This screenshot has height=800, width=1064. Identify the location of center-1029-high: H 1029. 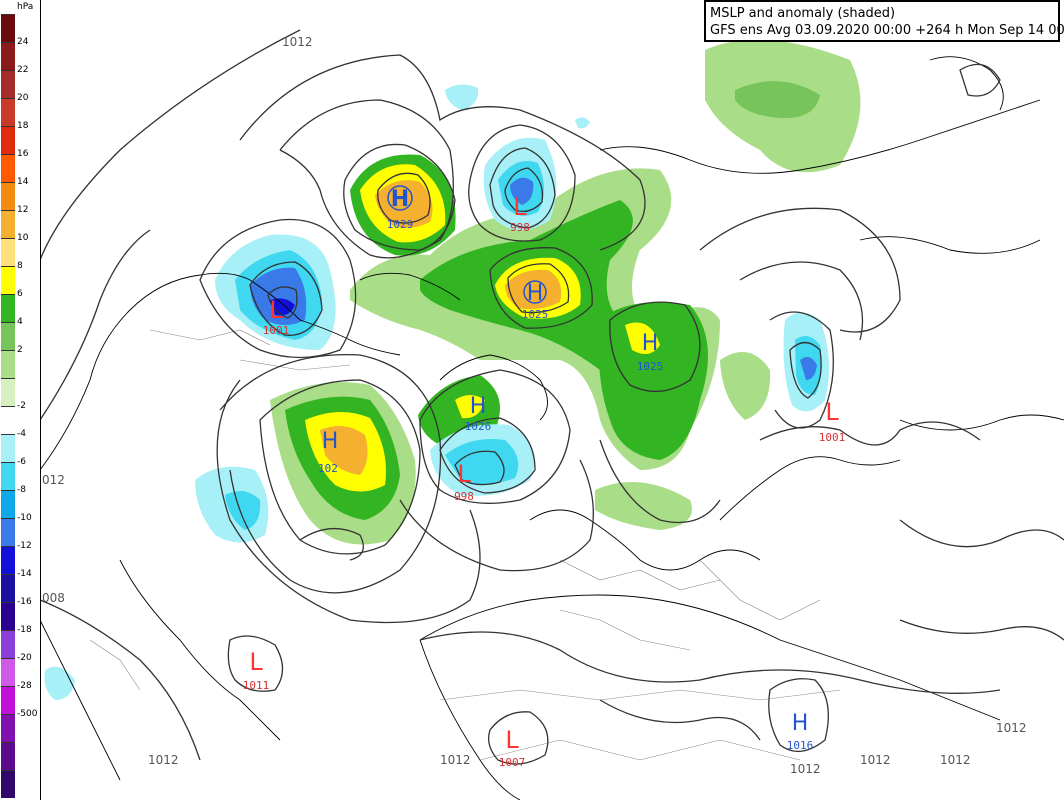
(400, 208).